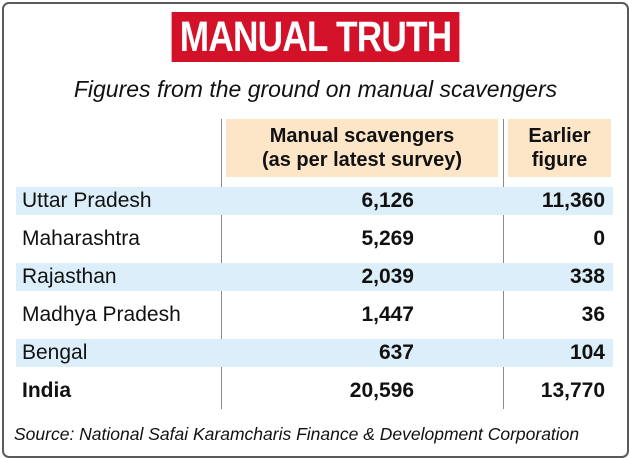 The height and width of the screenshot is (458, 629). What do you see at coordinates (362, 148) in the screenshot?
I see `header-latest-survey: Manual scavengers (as per latest survey)` at bounding box center [362, 148].